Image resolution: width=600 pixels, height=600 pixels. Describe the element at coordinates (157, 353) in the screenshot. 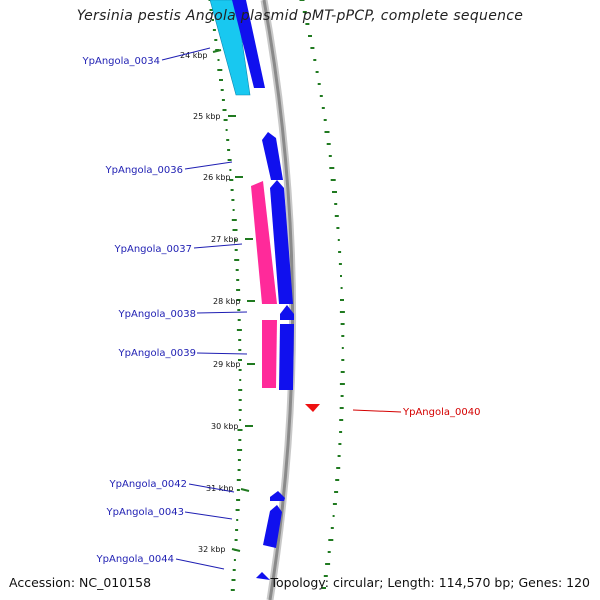

I see `gene-label-0039: YpAngola_0039` at that location.